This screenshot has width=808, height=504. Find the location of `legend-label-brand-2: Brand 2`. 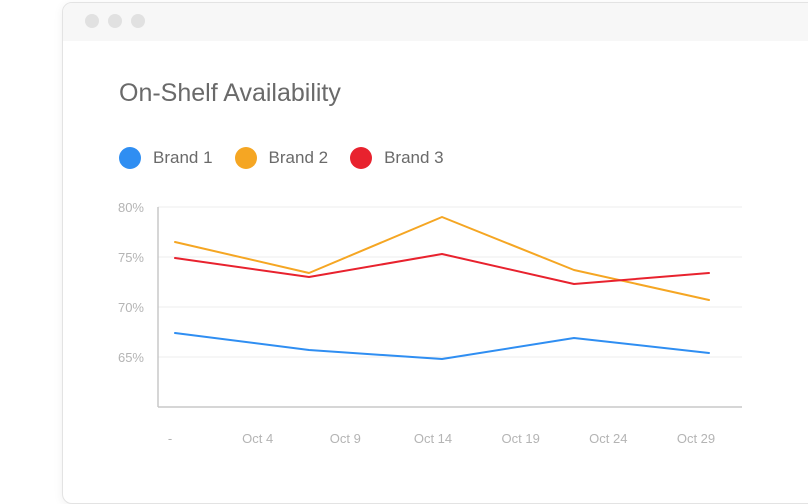

legend-label-brand-2: Brand 2 is located at coordinates (298, 157).